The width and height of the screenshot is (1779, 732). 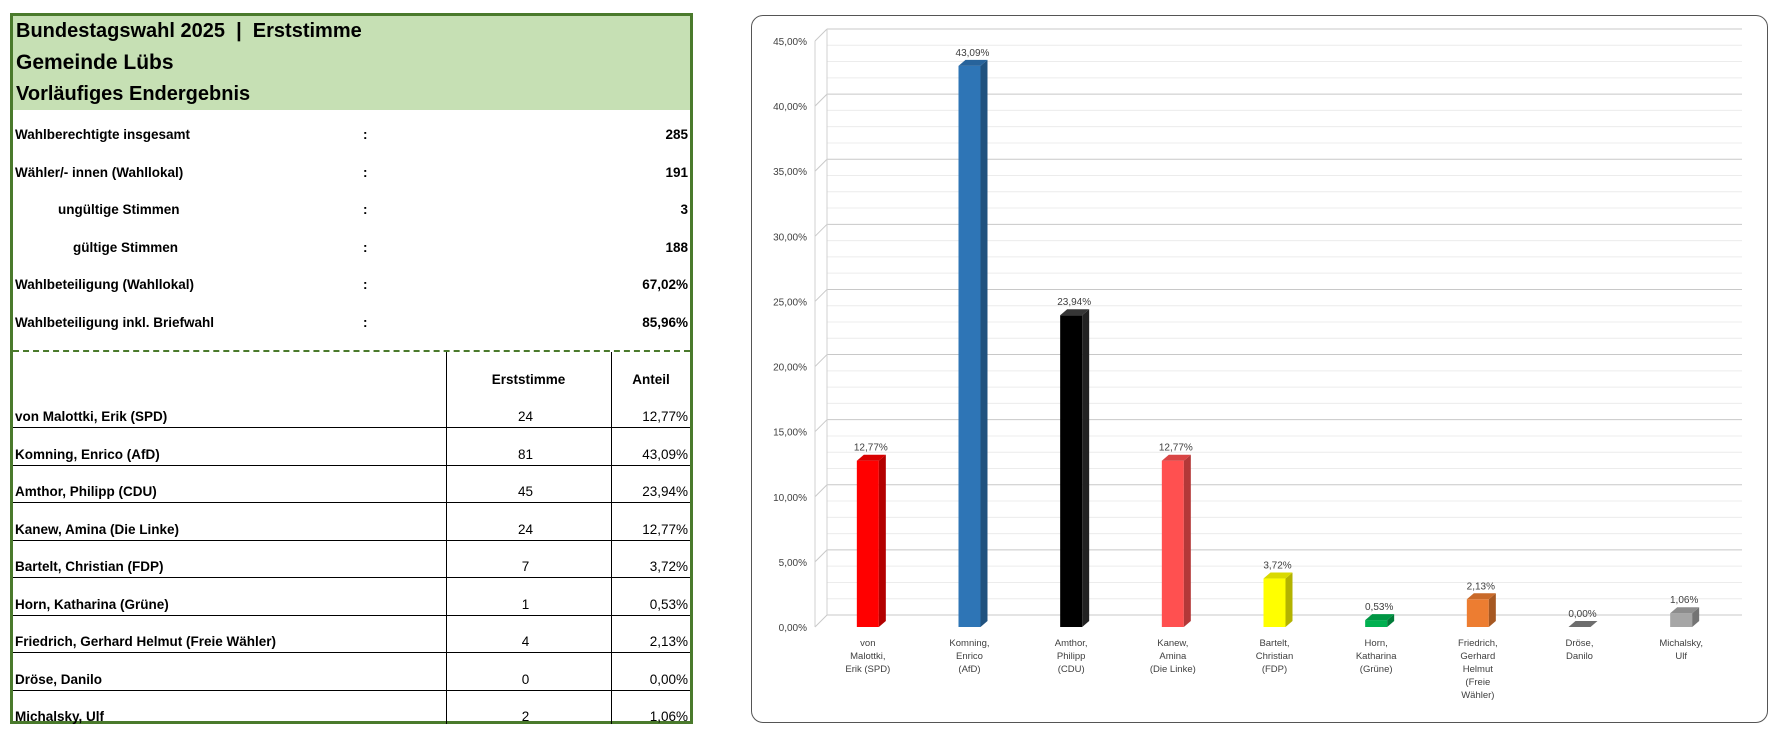 I want to click on x-tick-label: Christian, so click(x=1275, y=656).